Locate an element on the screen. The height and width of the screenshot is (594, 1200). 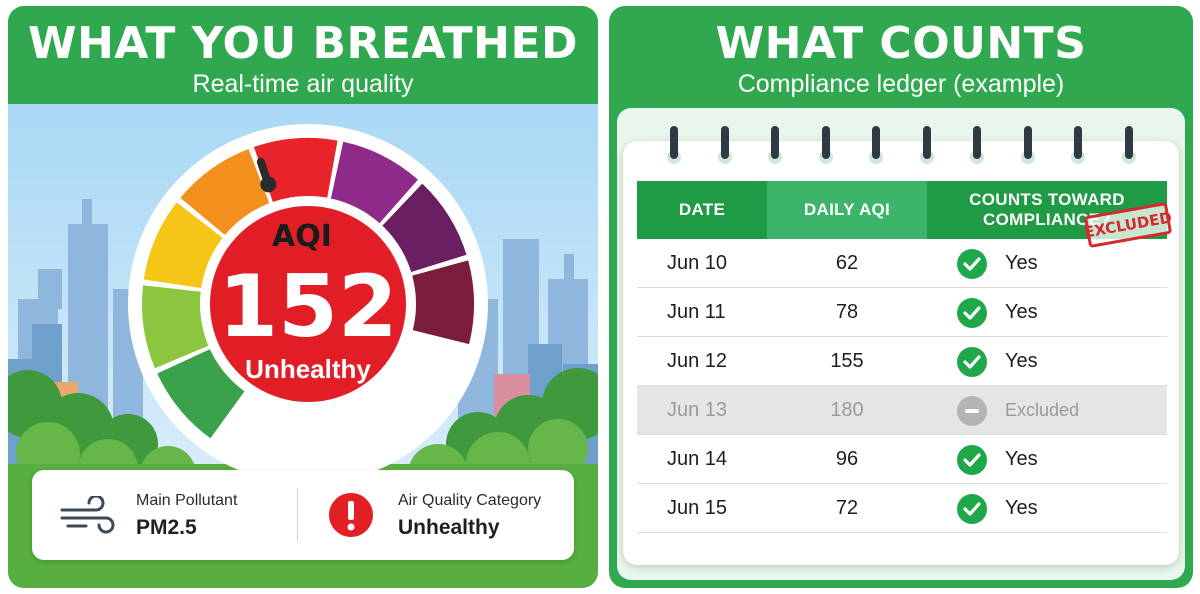
date-cell: Jun 14 is located at coordinates (697, 459).